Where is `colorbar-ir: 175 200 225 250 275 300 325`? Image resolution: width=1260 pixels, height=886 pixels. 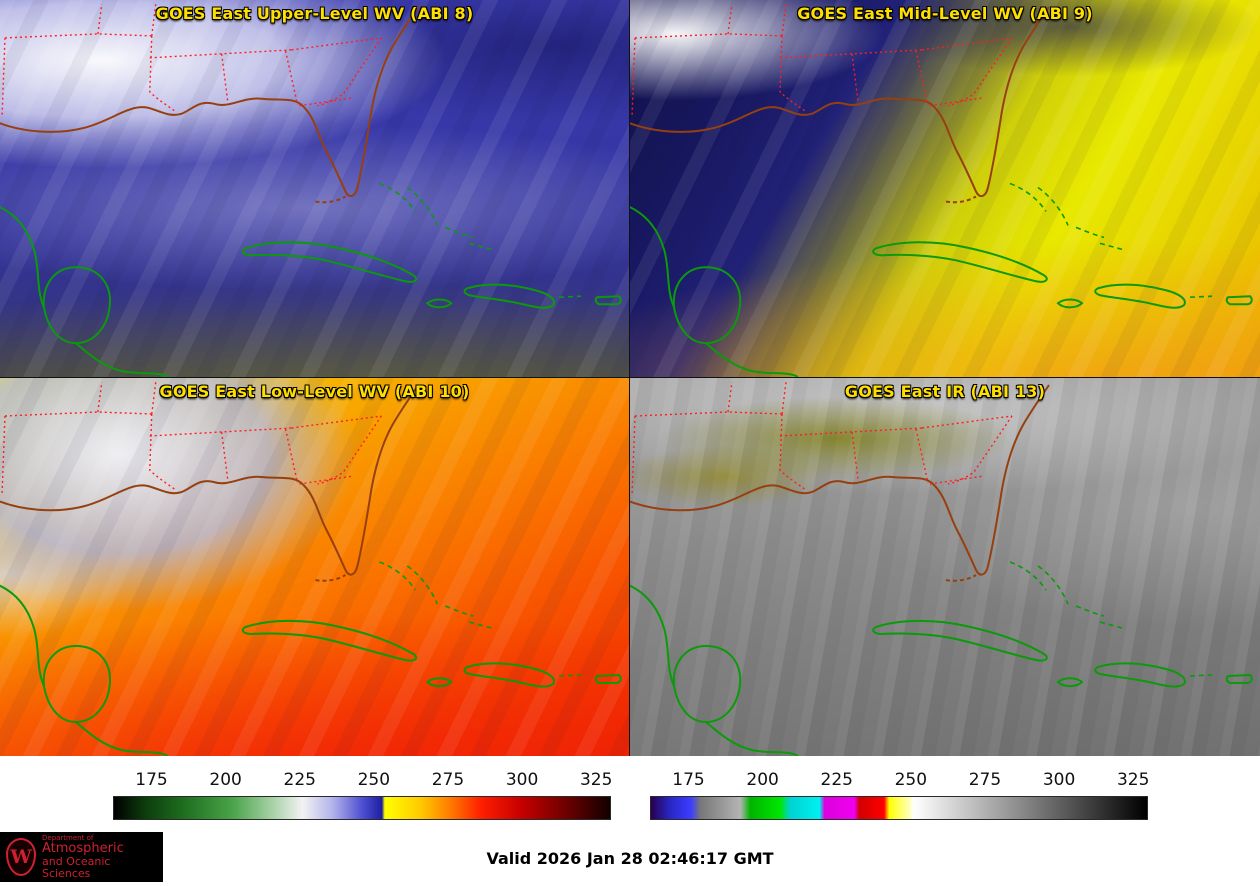 colorbar-ir: 175 200 225 250 275 300 325 is located at coordinates (900, 795).